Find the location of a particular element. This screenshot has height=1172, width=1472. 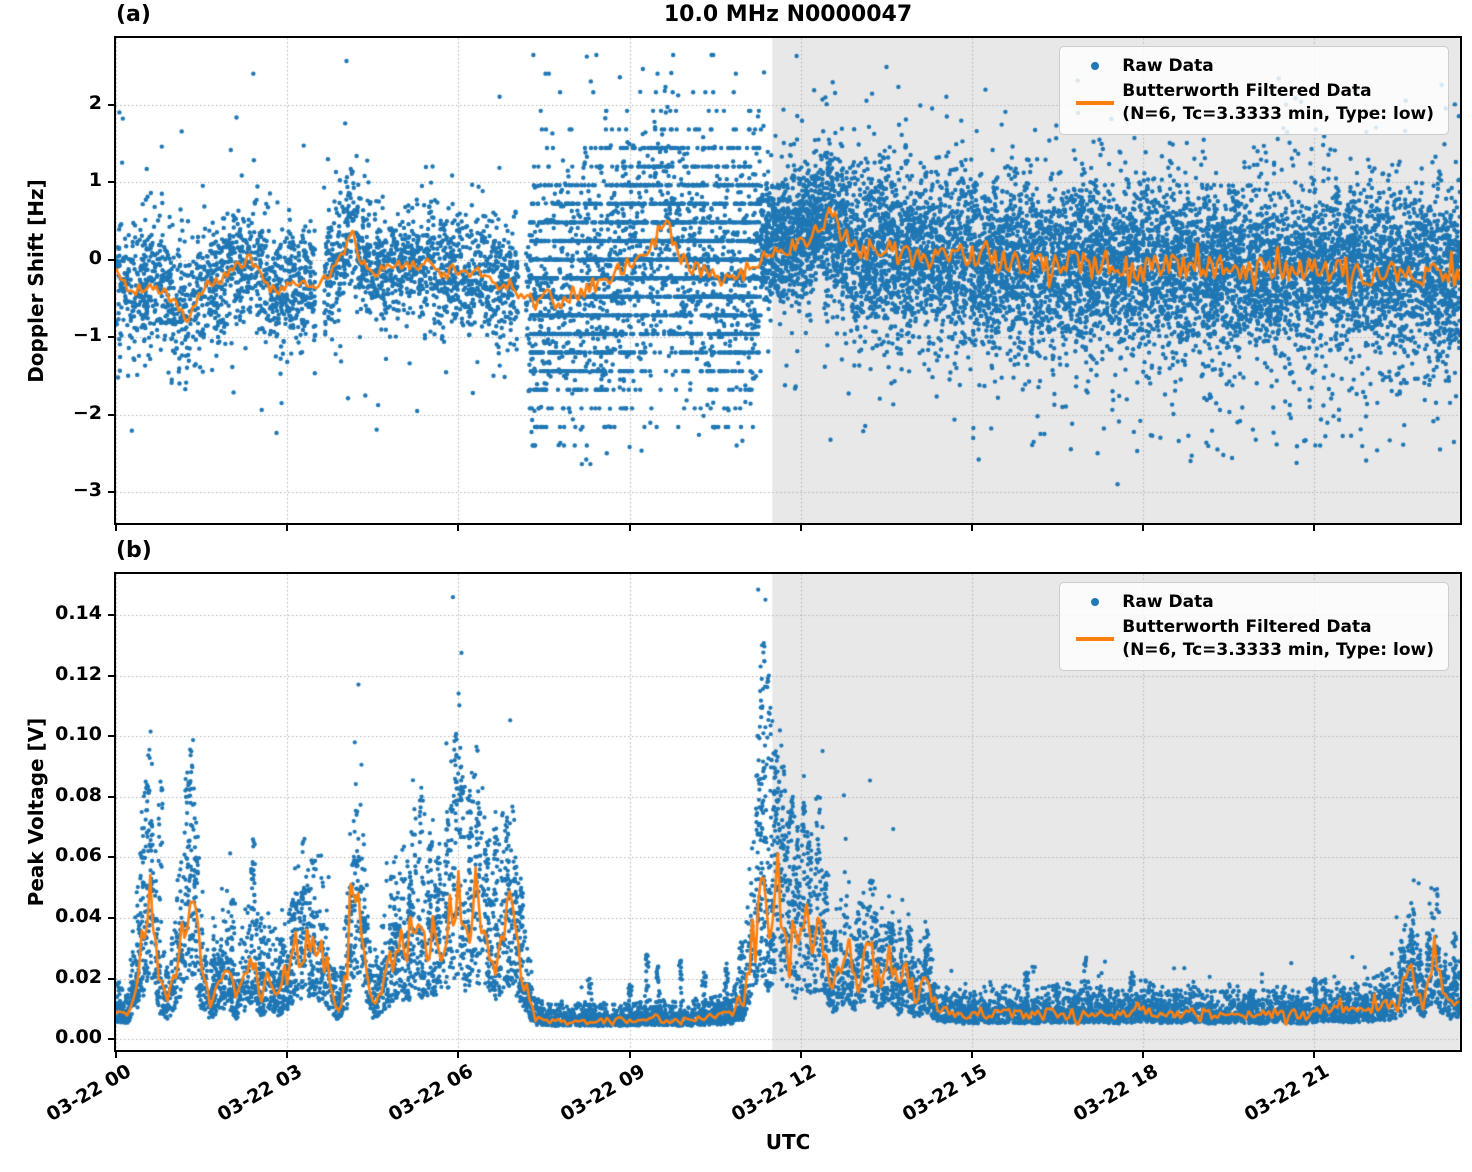

y-tick-label: 0 is located at coordinates (95, 257).